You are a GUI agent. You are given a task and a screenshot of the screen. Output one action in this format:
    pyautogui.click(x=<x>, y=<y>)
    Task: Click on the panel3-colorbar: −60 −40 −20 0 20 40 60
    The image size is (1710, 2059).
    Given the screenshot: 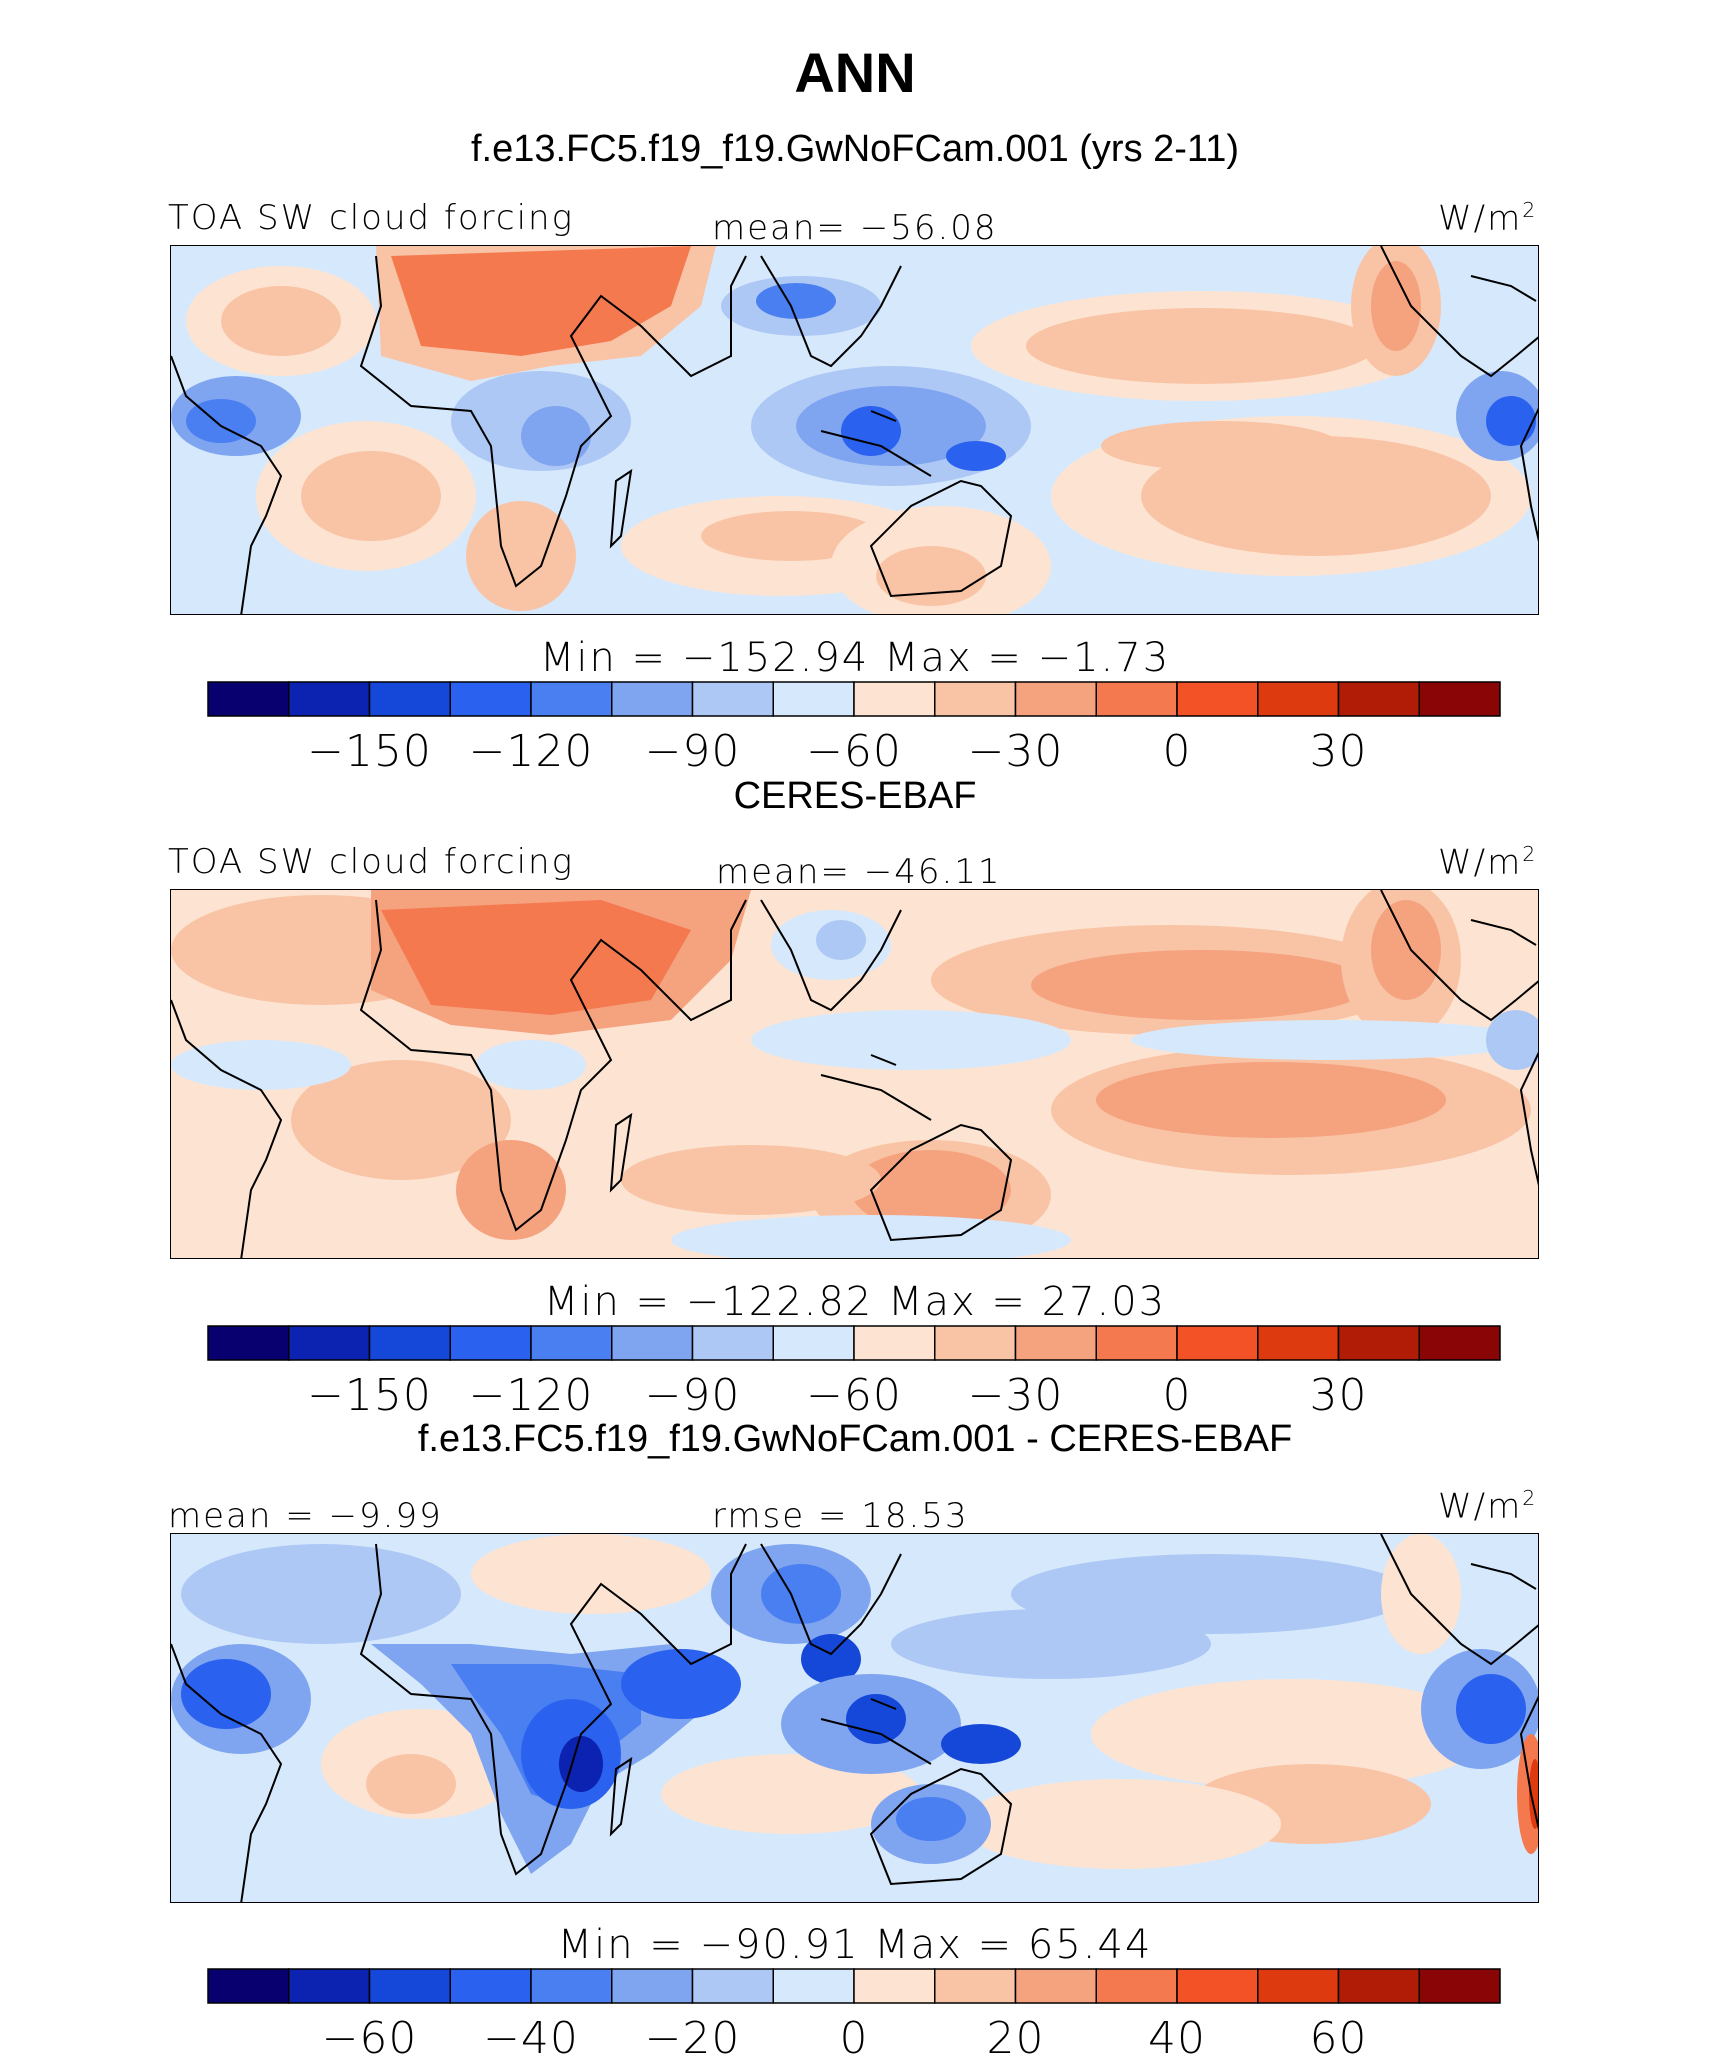 What is the action you would take?
    pyautogui.click(x=854, y=2013)
    